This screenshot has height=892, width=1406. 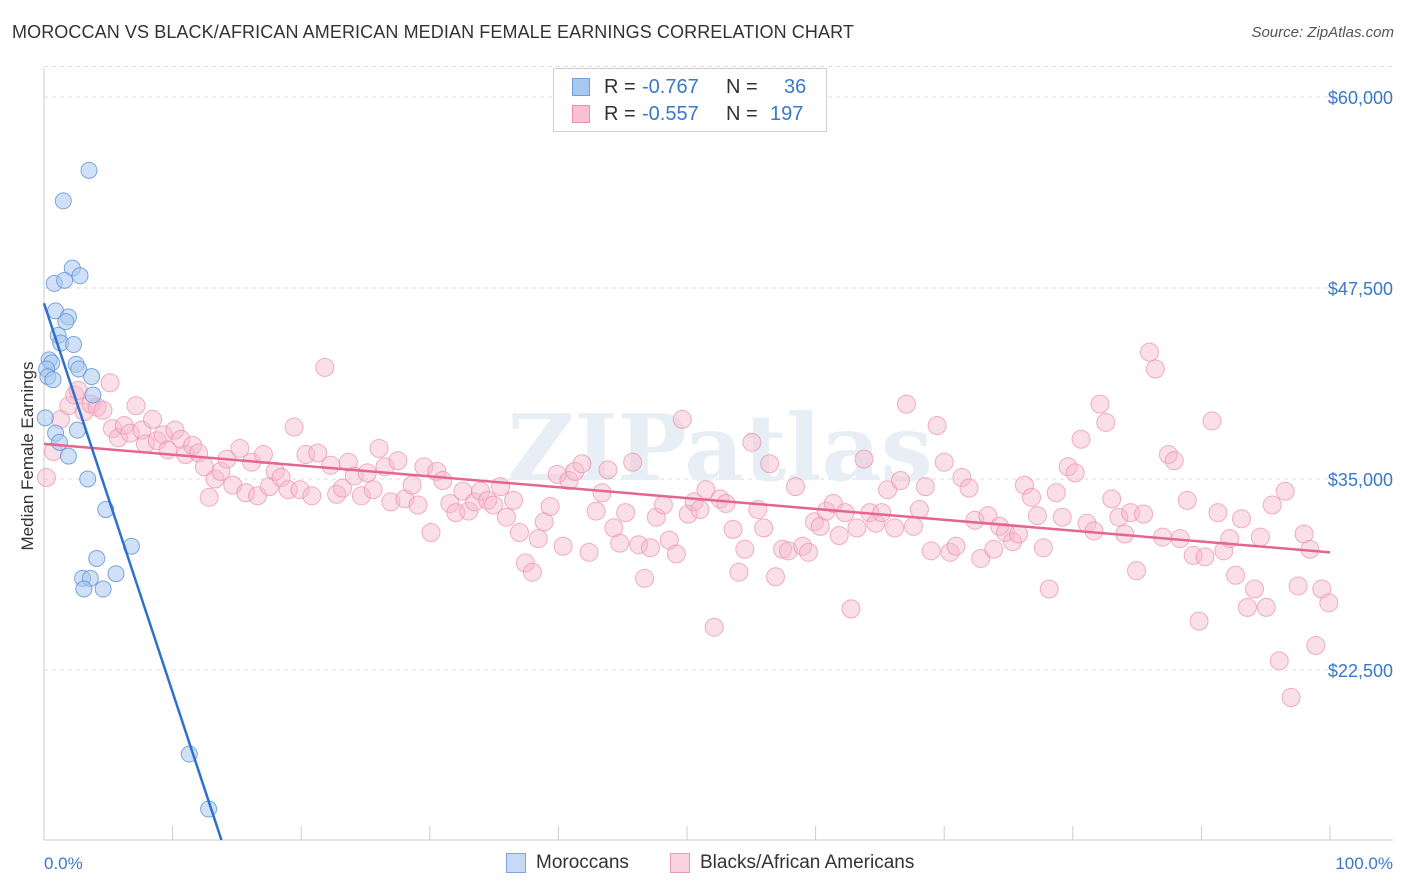 What do you see at coordinates (1360, 384) in the screenshot?
I see `y-tick-labels: $60,000 $47,500 $35,000 $22,500` at bounding box center [1360, 384].